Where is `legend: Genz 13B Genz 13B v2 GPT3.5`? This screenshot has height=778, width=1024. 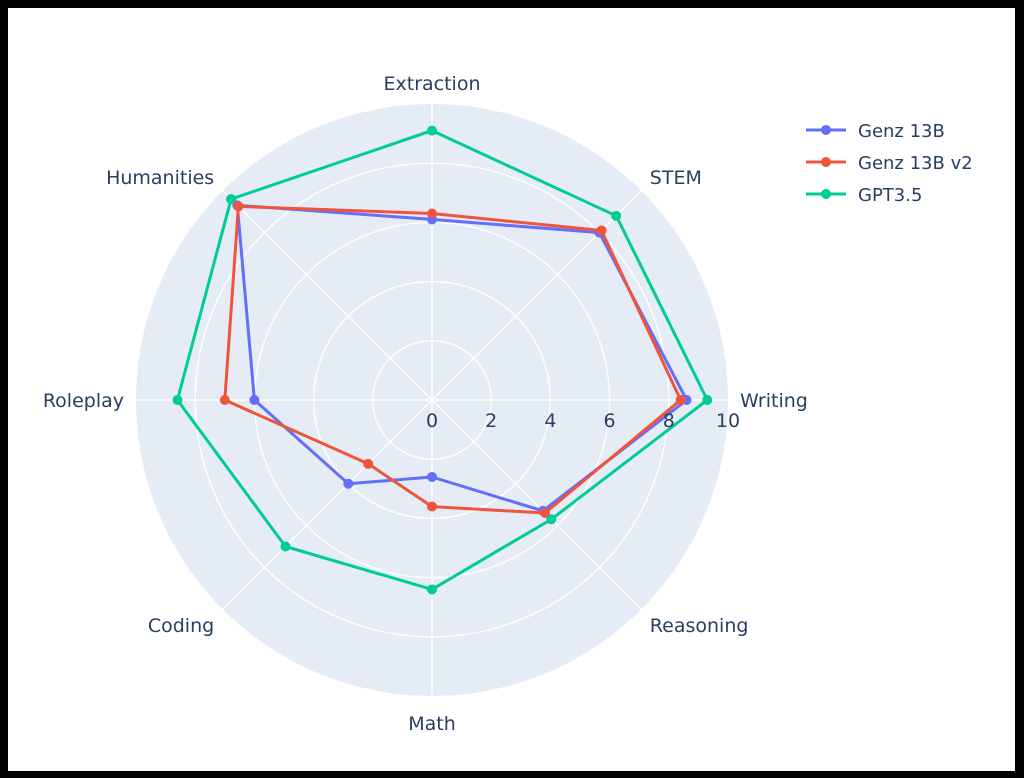
legend: Genz 13B Genz 13B v2 GPT3.5 is located at coordinates (889, 163).